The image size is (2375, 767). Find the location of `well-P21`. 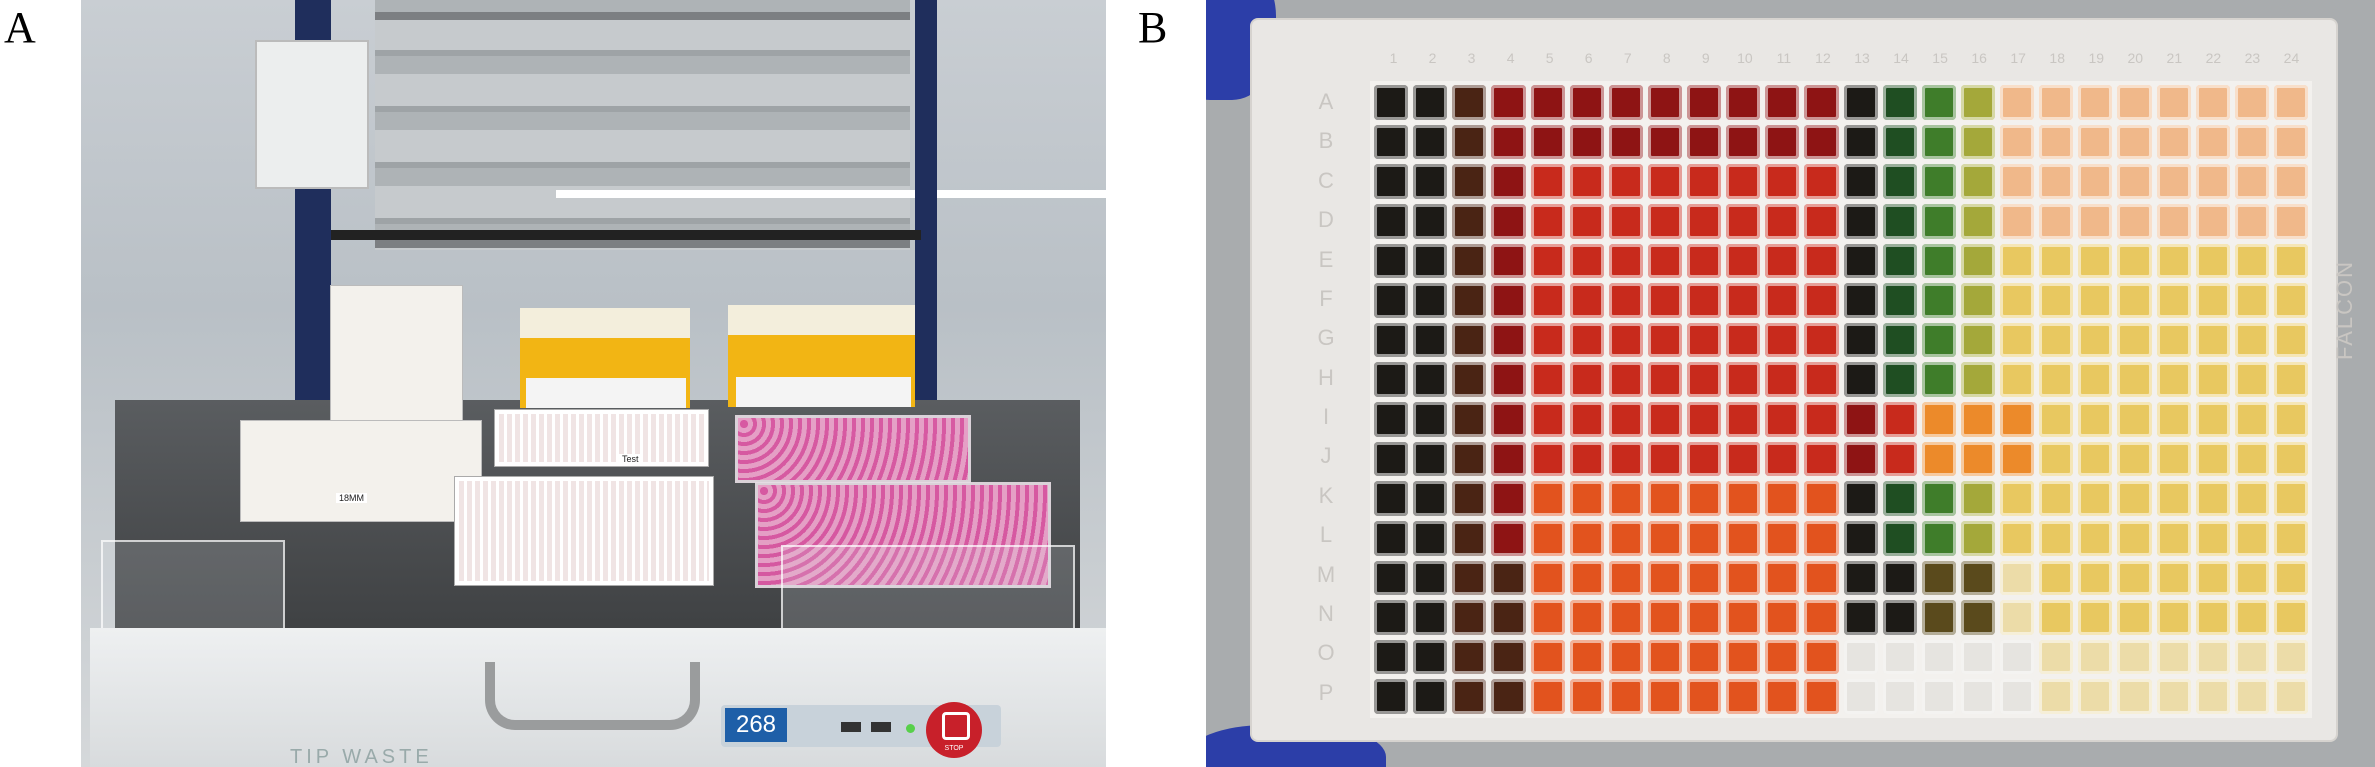

well-P21 is located at coordinates (2173, 696).